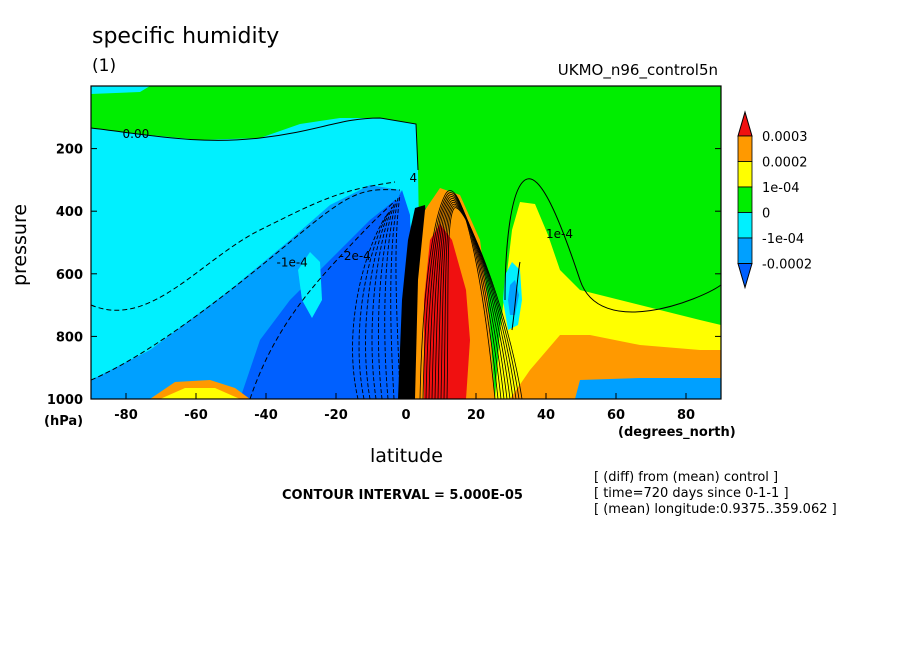 This screenshot has height=654, width=904. What do you see at coordinates (405, 415) in the screenshot?
I see `x-tick-label: 0` at bounding box center [405, 415].